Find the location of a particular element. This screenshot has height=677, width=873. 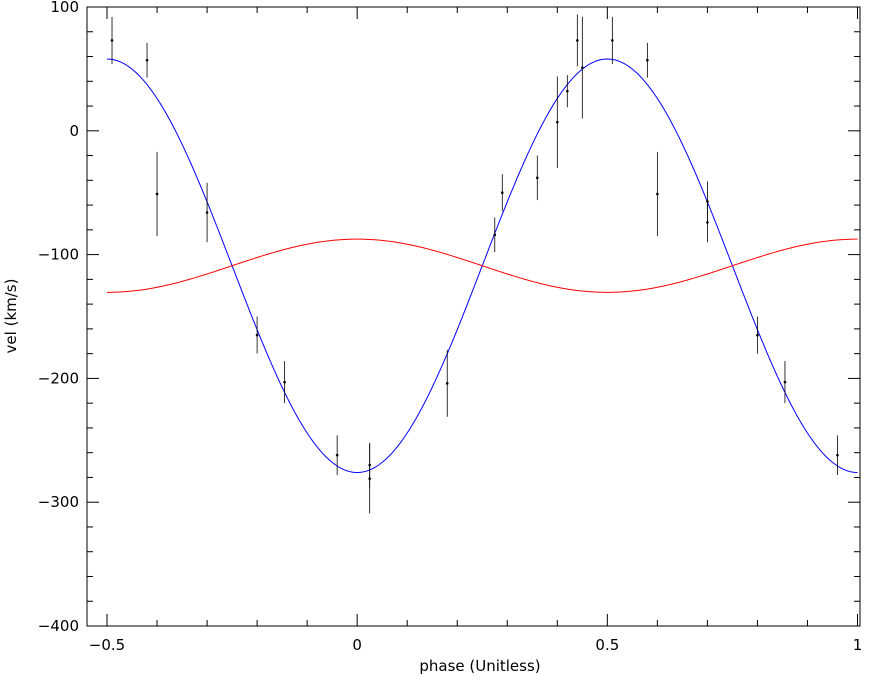

x-tick-label: 0 is located at coordinates (357, 645).